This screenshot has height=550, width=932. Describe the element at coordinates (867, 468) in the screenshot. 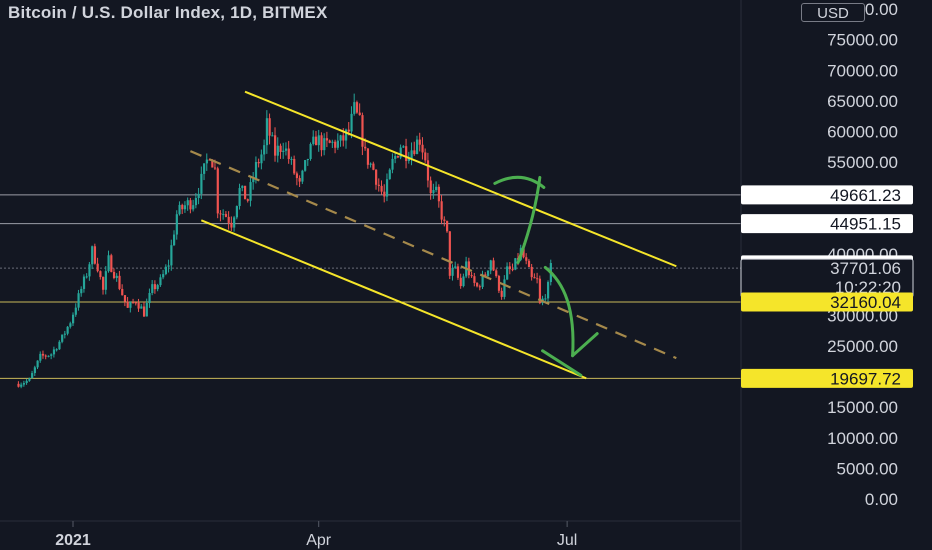

I see `y-tick-label: 5000.00` at that location.